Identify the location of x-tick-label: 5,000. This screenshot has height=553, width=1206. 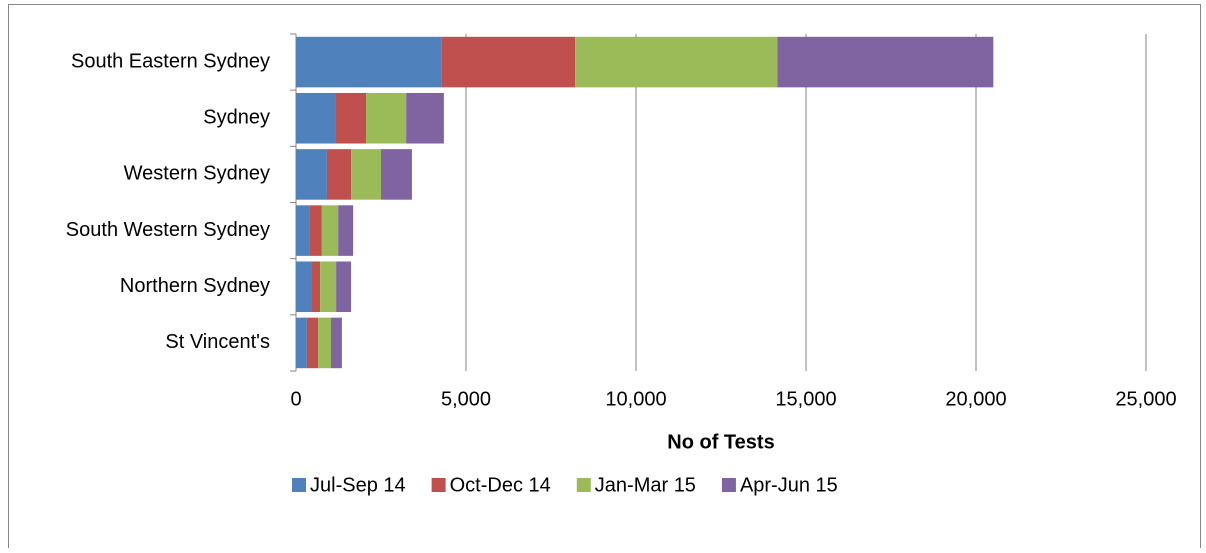
(466, 399).